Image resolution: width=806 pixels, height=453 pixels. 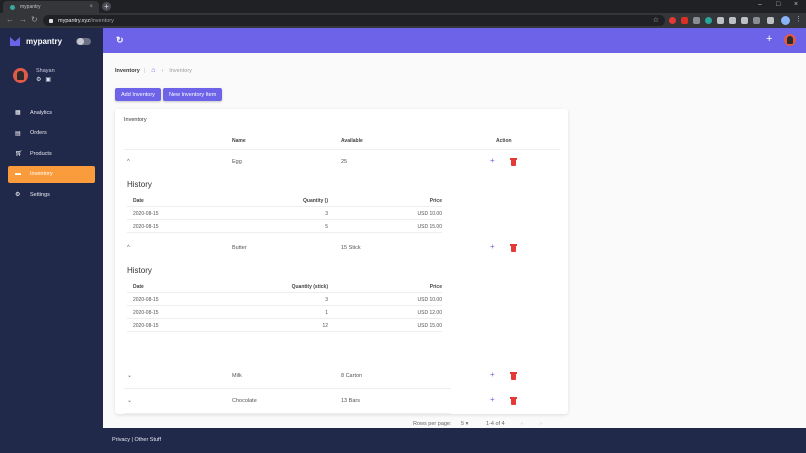 What do you see at coordinates (287, 376) in the screenshot?
I see `table-row: ⌄ Milk 8 Carton` at bounding box center [287, 376].